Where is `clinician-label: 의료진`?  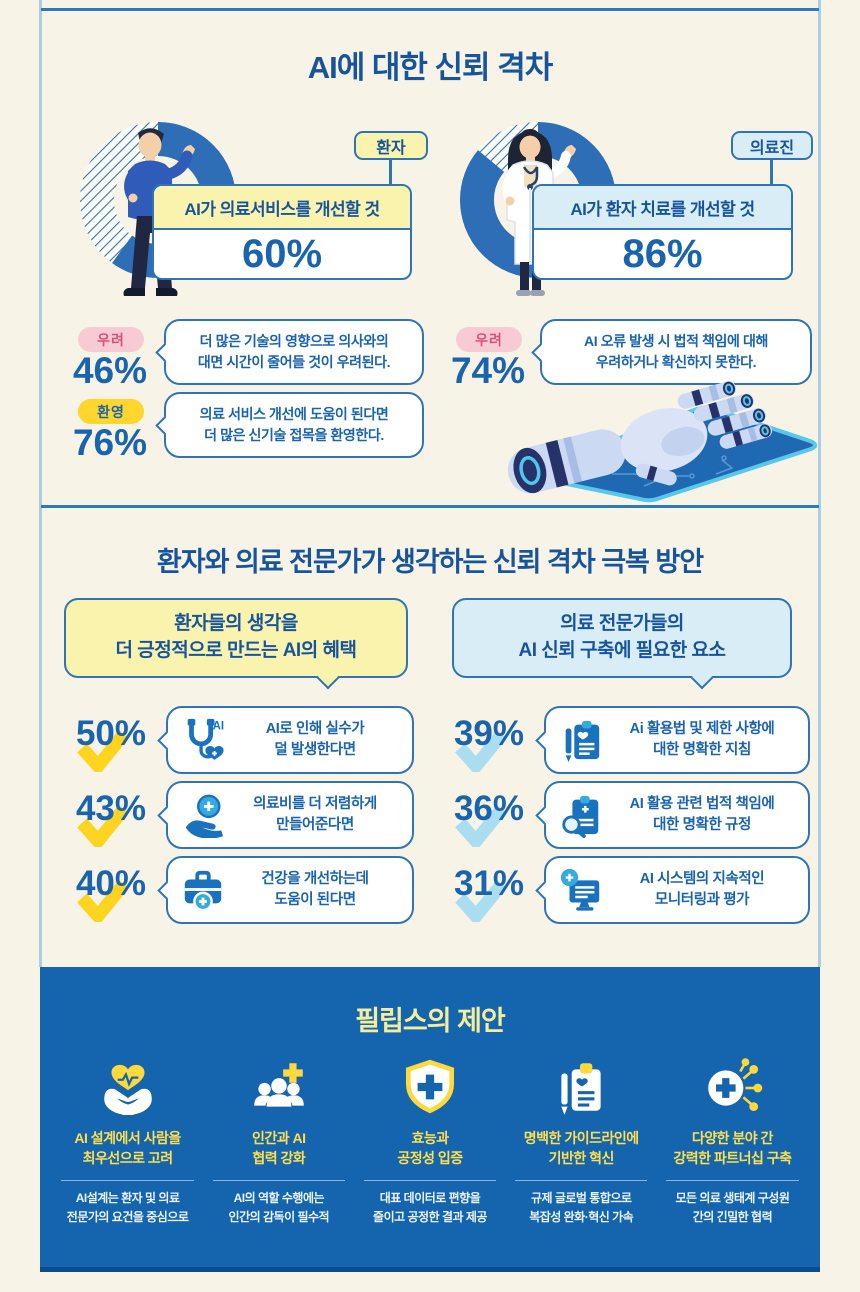 clinician-label: 의료진 is located at coordinates (772, 145).